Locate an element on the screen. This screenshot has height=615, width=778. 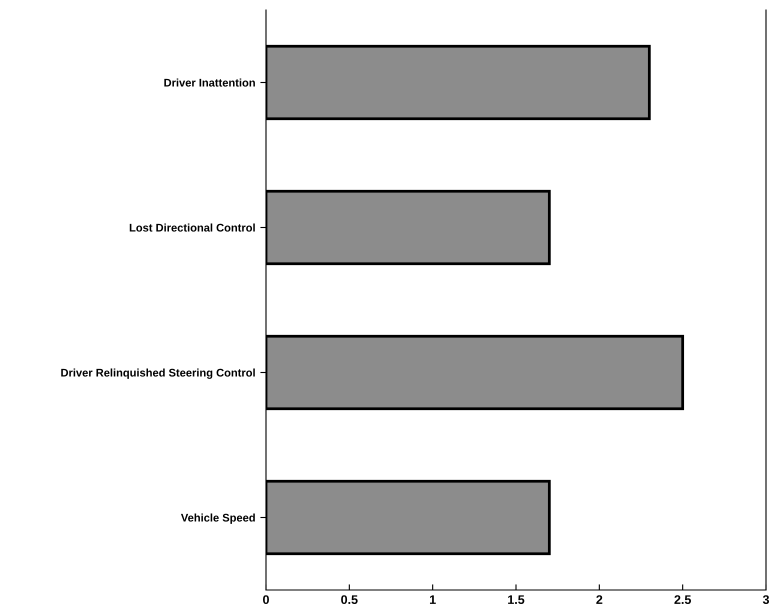
x-tick-label: 1.5 is located at coordinates (516, 599).